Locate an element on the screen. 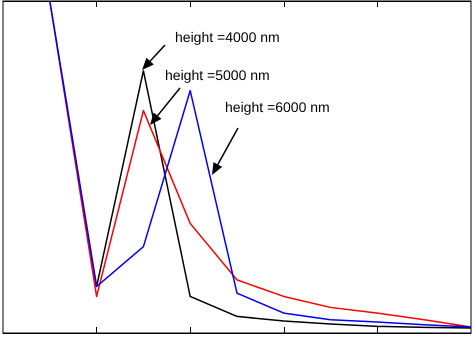 This screenshot has width=474, height=341. annotation: height =5000 nm is located at coordinates (217, 75).